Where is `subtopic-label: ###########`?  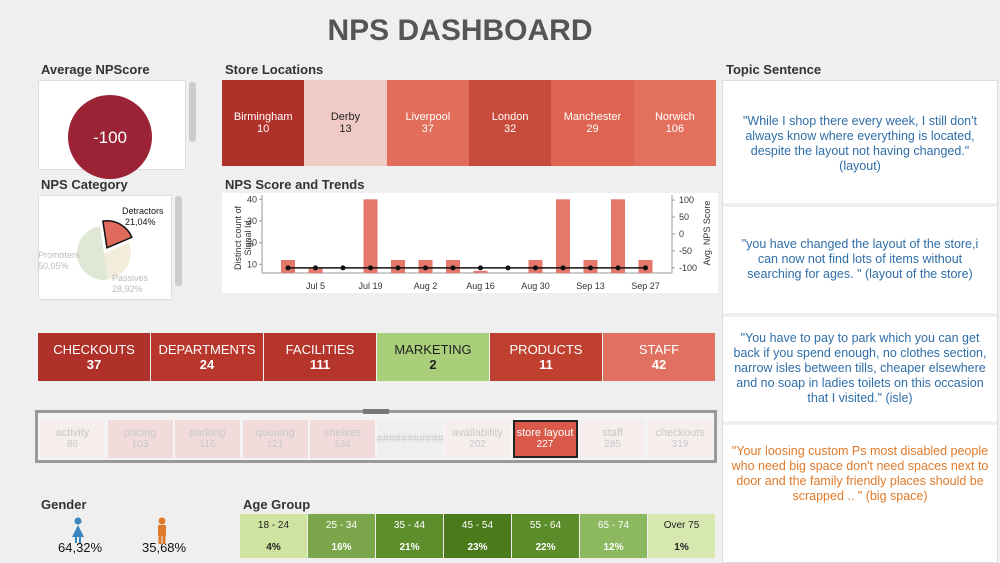 subtopic-label: ########### is located at coordinates (410, 439).